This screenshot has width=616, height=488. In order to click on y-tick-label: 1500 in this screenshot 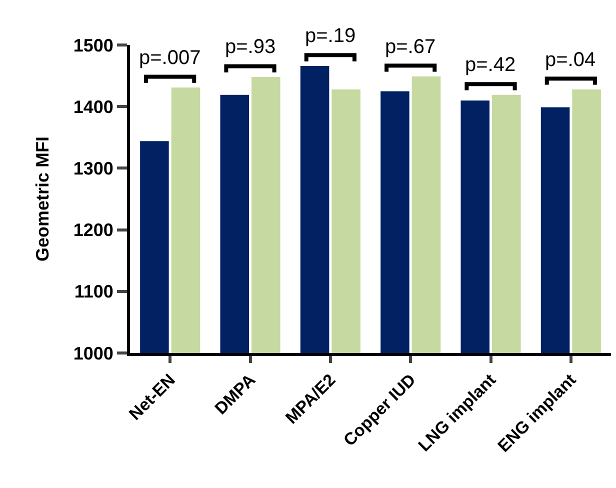, I will do `click(93, 45)`.